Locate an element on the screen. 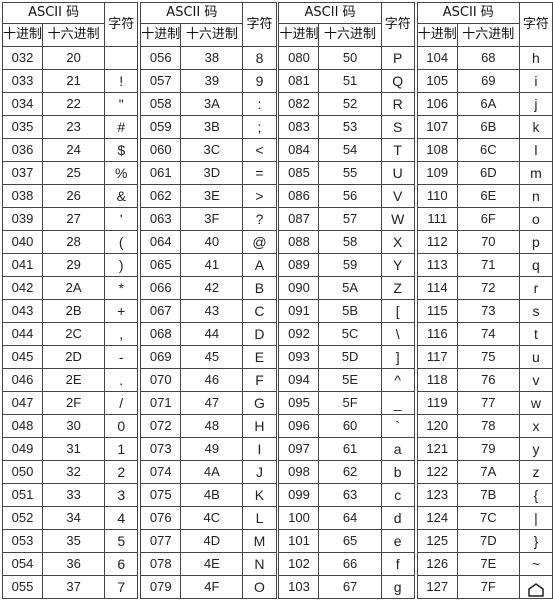  table-row: 109 6D m is located at coordinates (484, 173).